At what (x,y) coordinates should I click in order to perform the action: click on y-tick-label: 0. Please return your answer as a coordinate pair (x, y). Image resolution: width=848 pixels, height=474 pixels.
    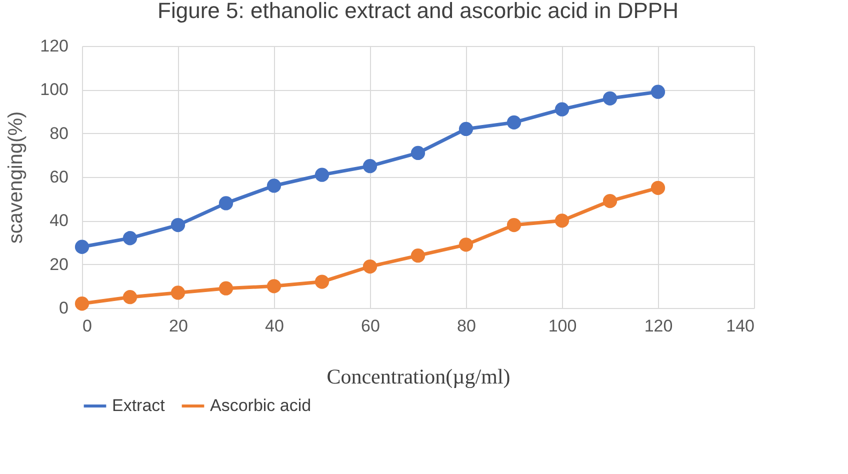
    Looking at the image, I should click on (63, 308).